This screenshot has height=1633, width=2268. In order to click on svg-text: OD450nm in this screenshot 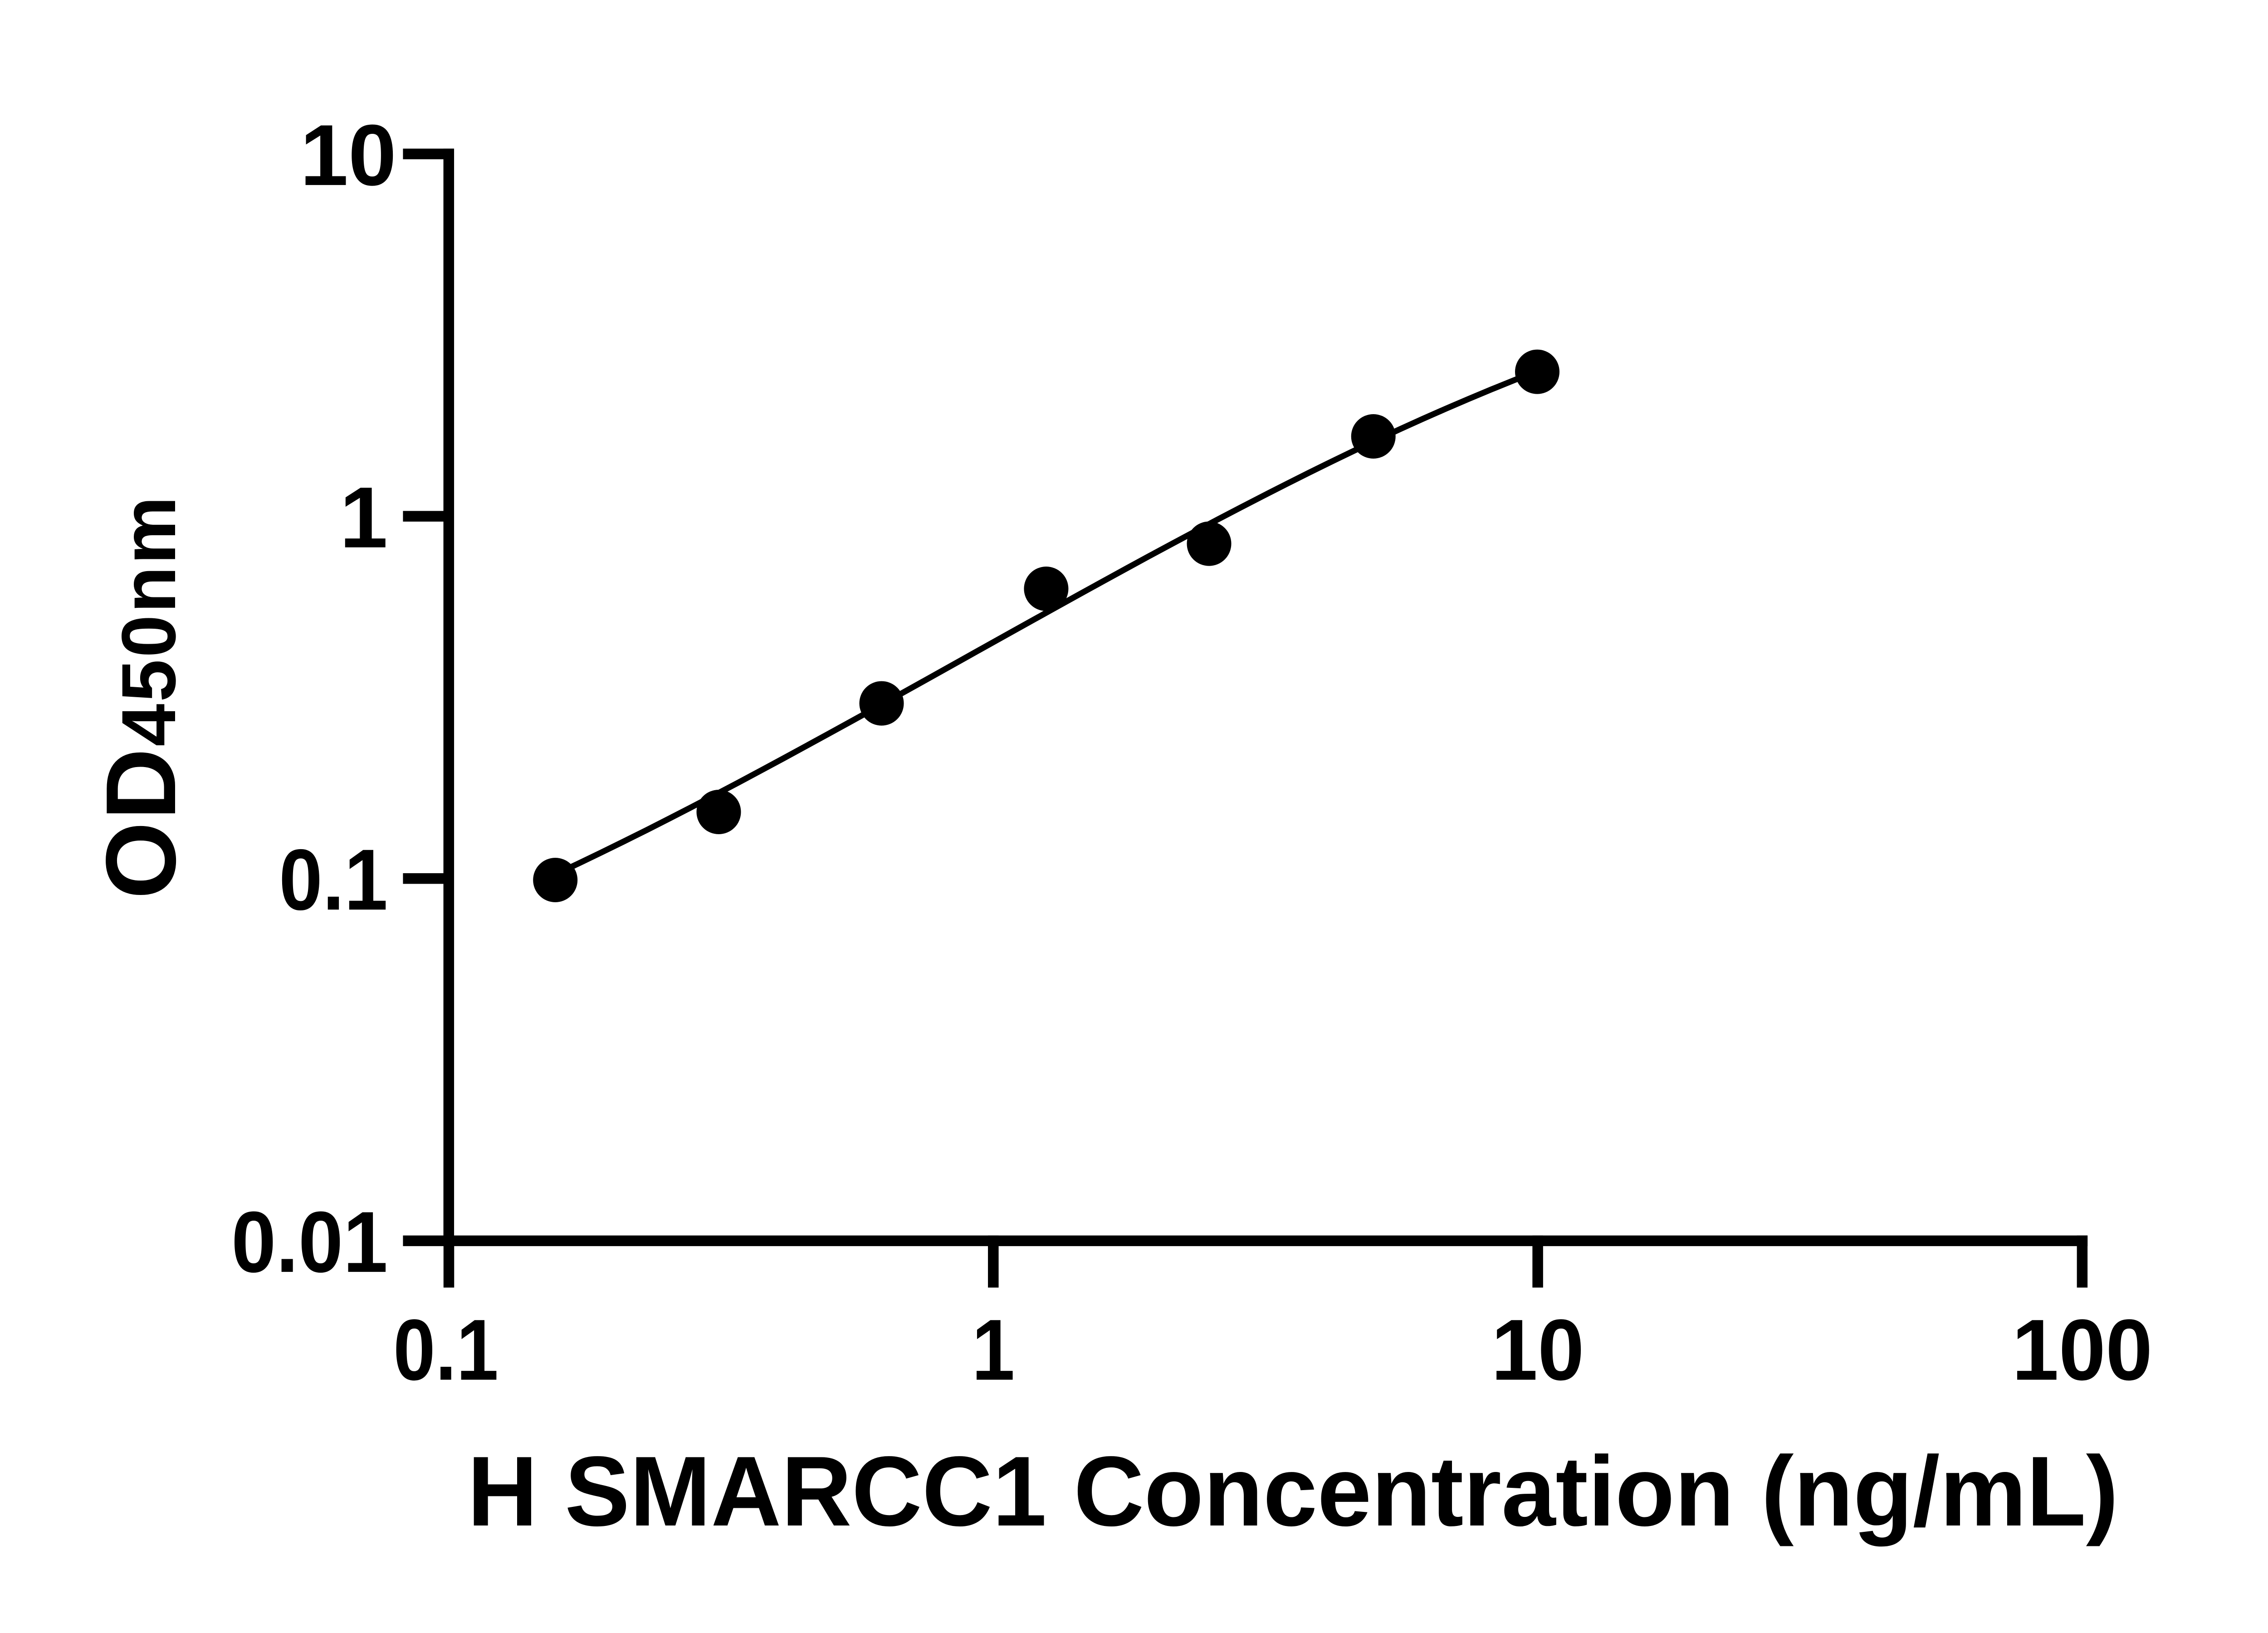, I will do `click(141, 696)`.